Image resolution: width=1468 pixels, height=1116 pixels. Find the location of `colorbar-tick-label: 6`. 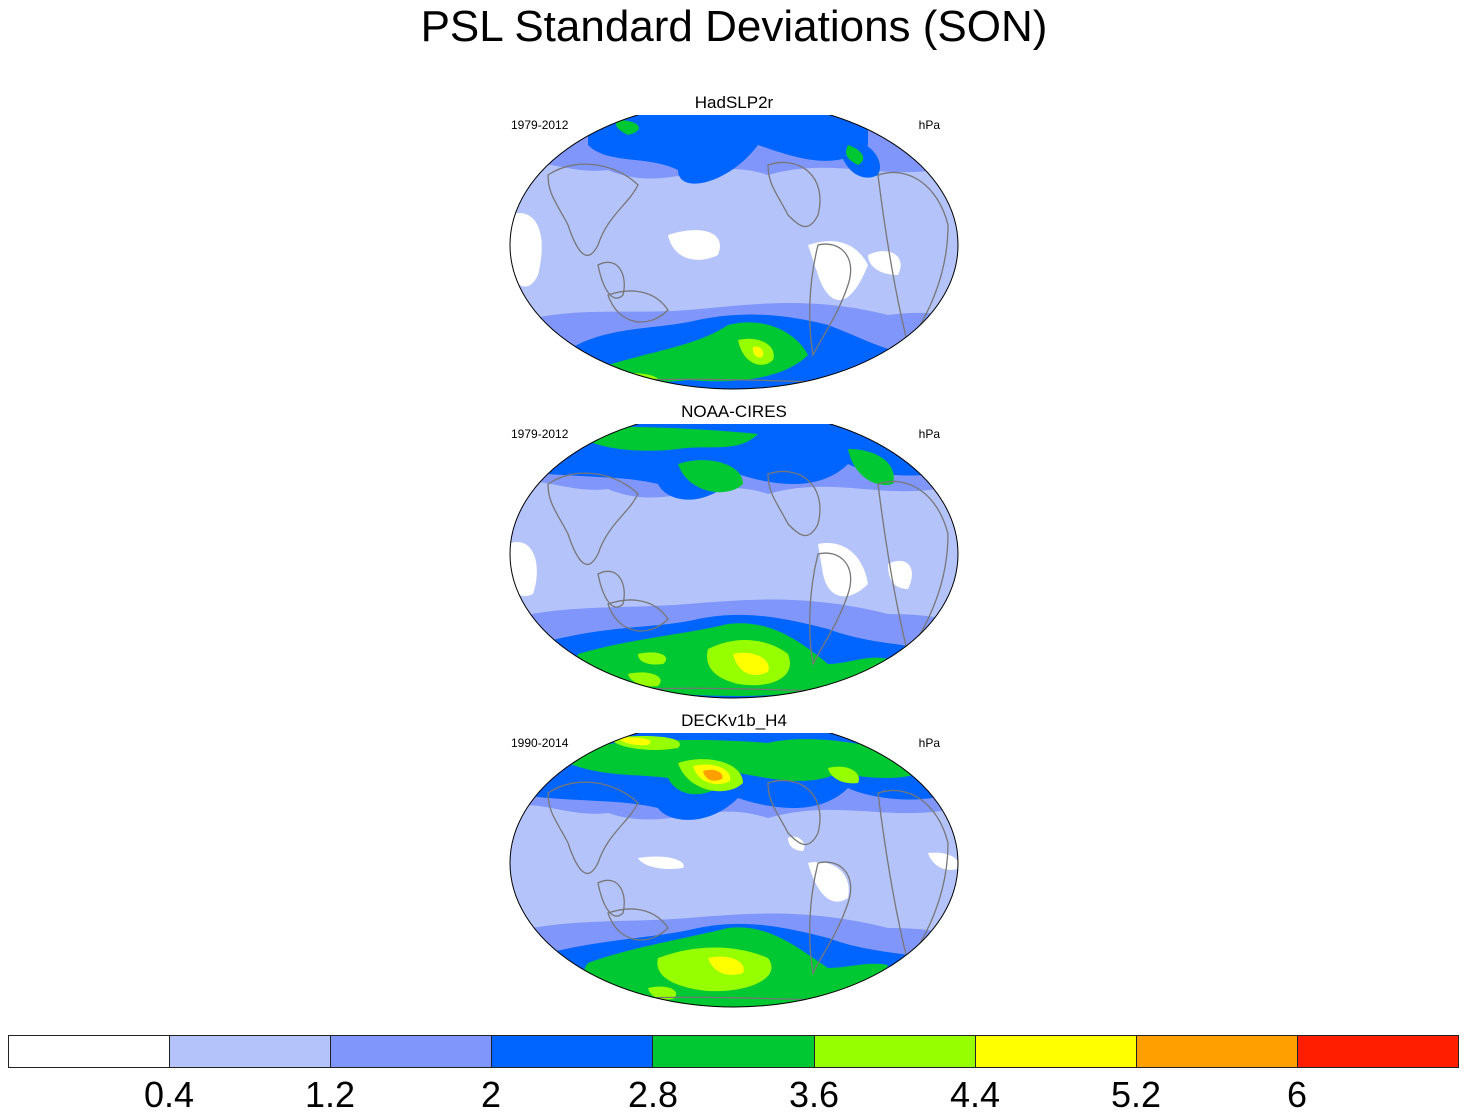

colorbar-tick-label: 6 is located at coordinates (1297, 1094).